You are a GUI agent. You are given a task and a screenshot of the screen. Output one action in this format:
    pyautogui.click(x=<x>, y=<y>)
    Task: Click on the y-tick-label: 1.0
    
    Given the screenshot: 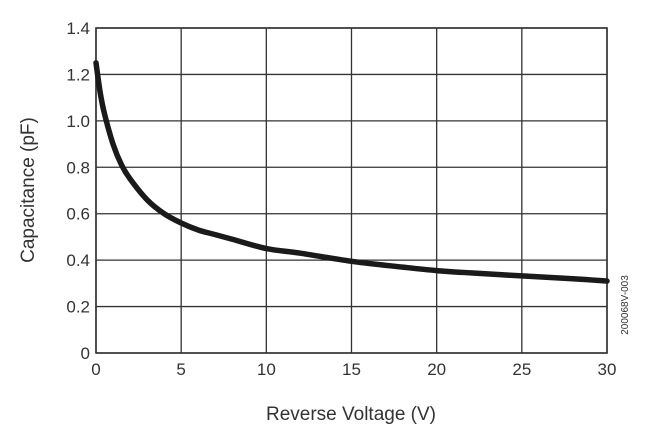 What is the action you would take?
    pyautogui.click(x=78, y=121)
    